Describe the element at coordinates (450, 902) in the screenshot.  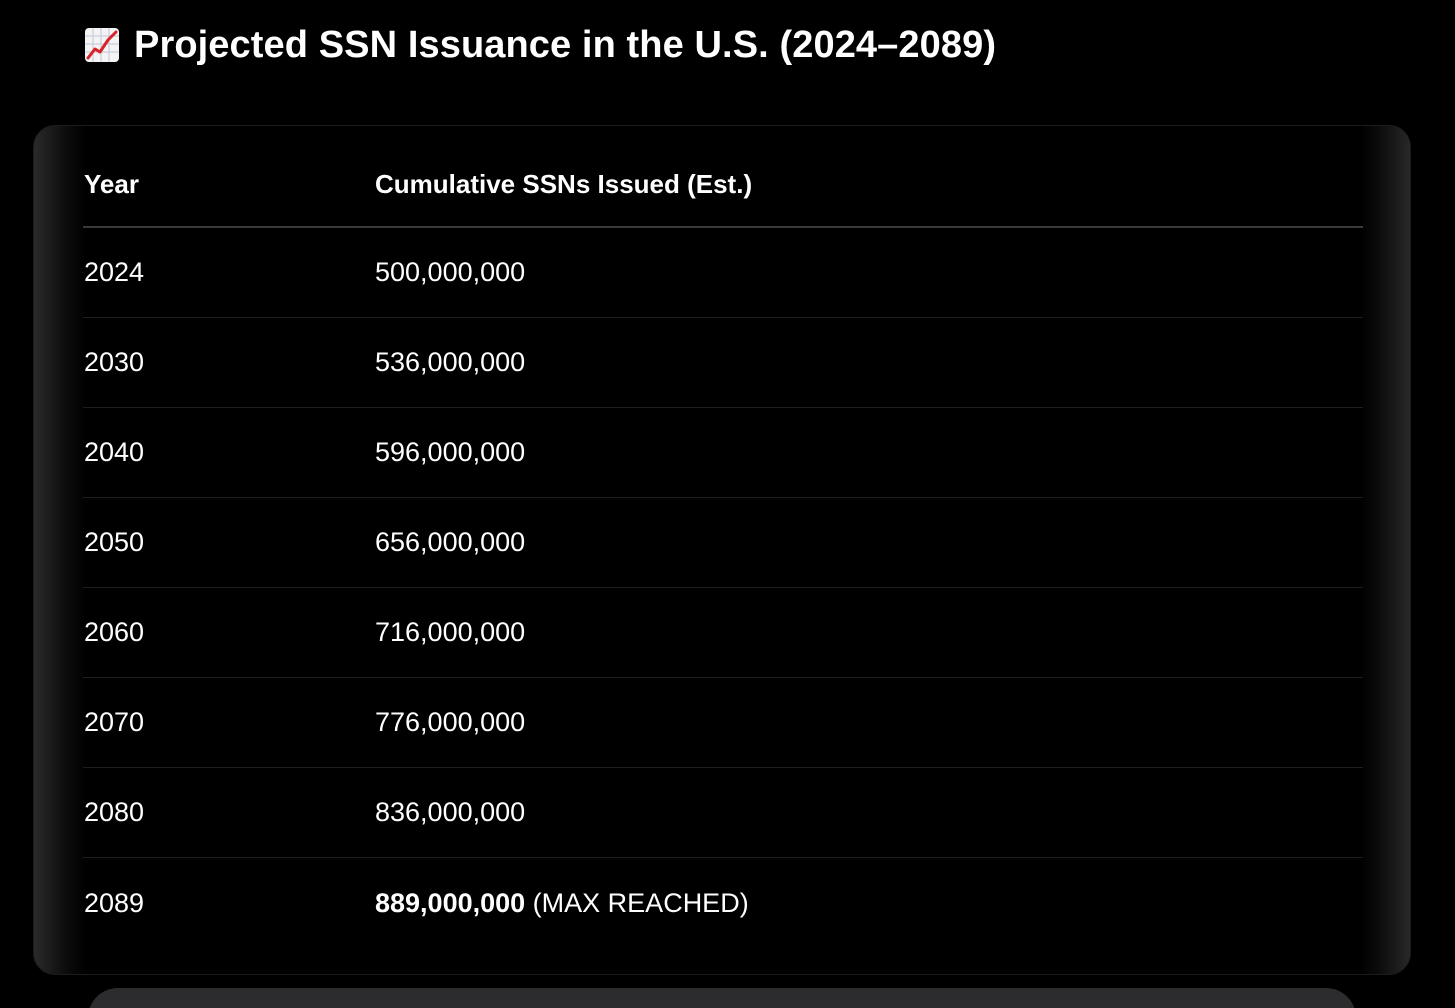
I see `max-value: 889,000,000` at that location.